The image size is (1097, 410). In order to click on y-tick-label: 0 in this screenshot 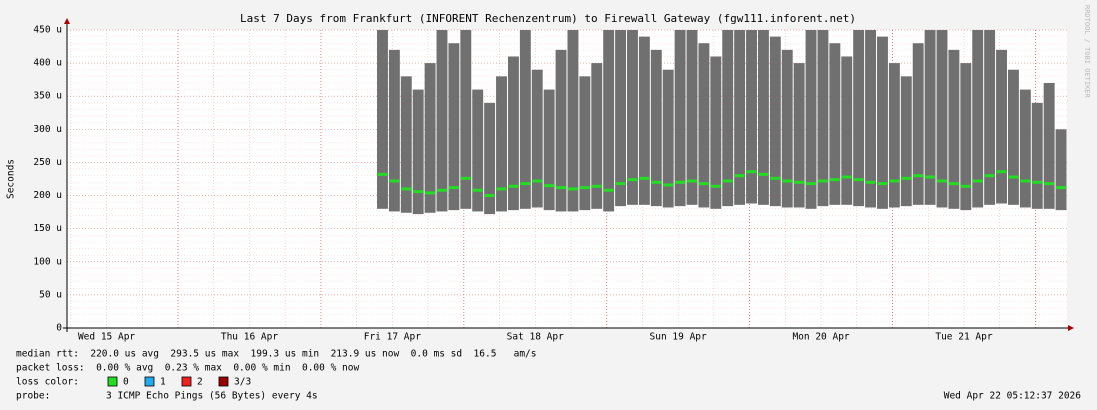, I will do `click(59, 328)`.